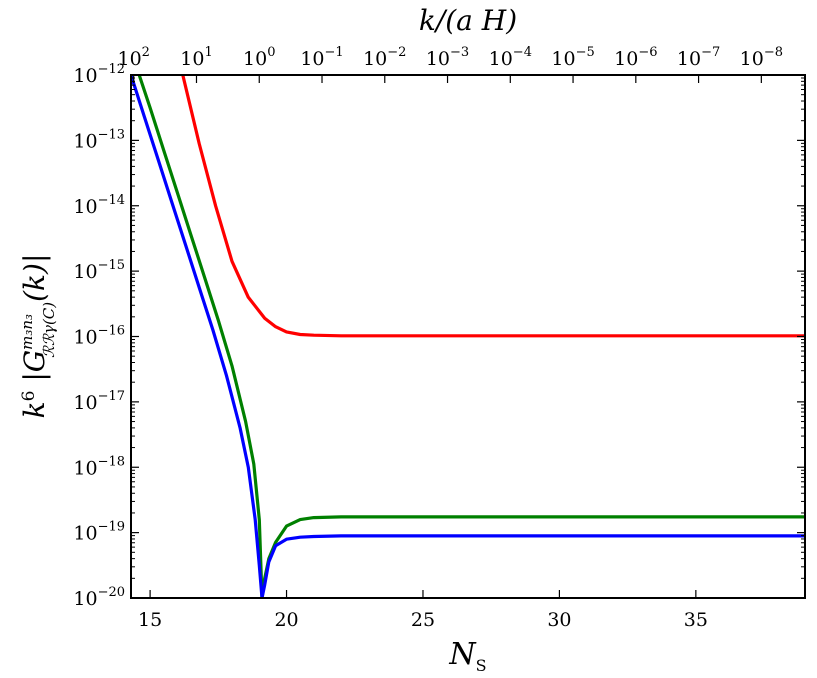 The width and height of the screenshot is (817, 678). I want to click on top-tick-label: 10⁻⁶, so click(635, 57).